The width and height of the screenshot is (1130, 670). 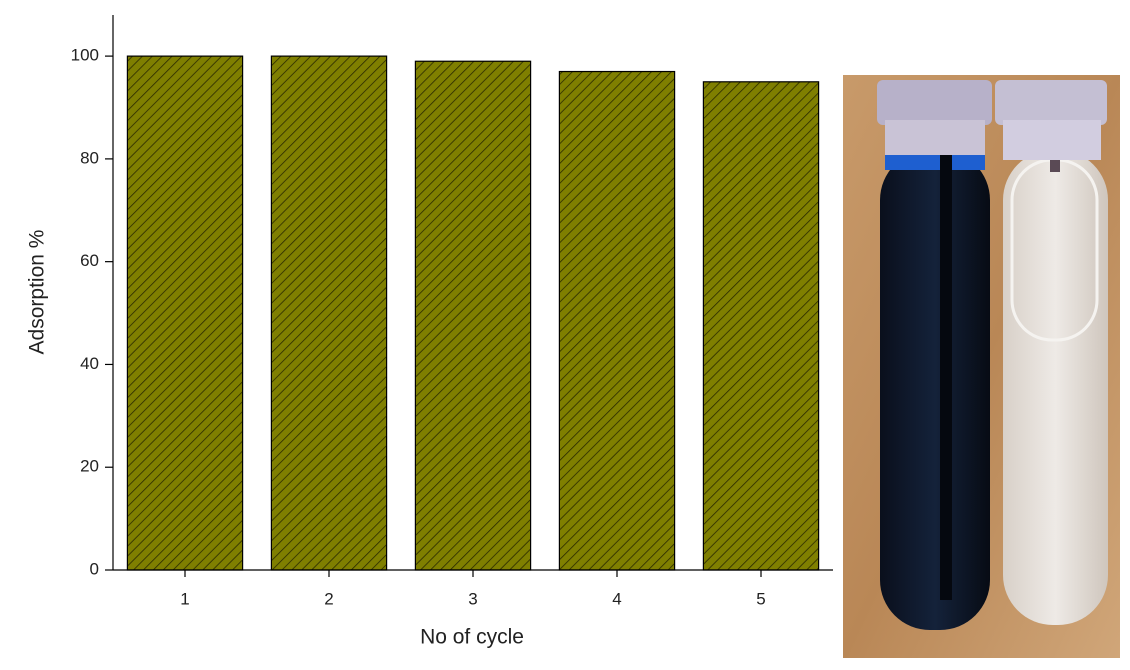 I want to click on y-tick-label: 80, so click(x=89, y=157).